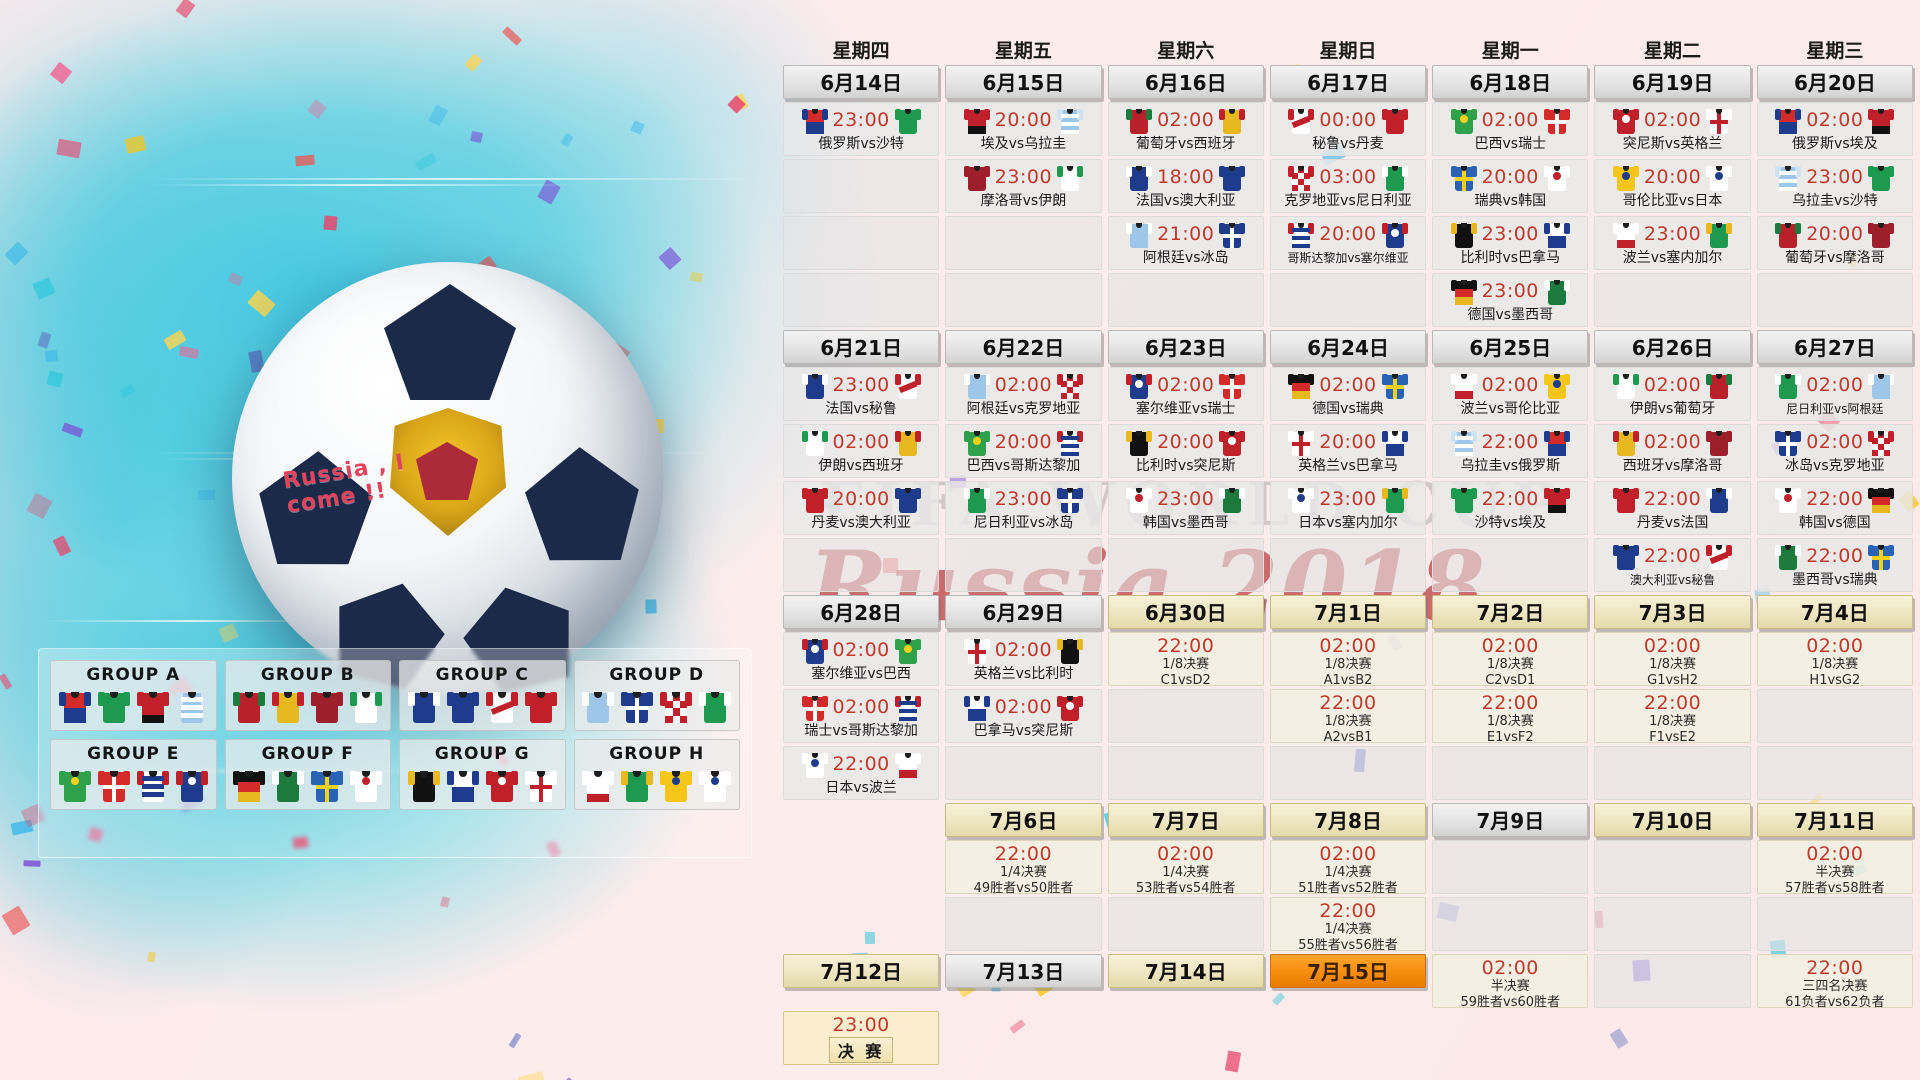 This screenshot has width=1920, height=1080. What do you see at coordinates (1348, 612) in the screenshot?
I see `date-header-7月1日: 7月1日` at bounding box center [1348, 612].